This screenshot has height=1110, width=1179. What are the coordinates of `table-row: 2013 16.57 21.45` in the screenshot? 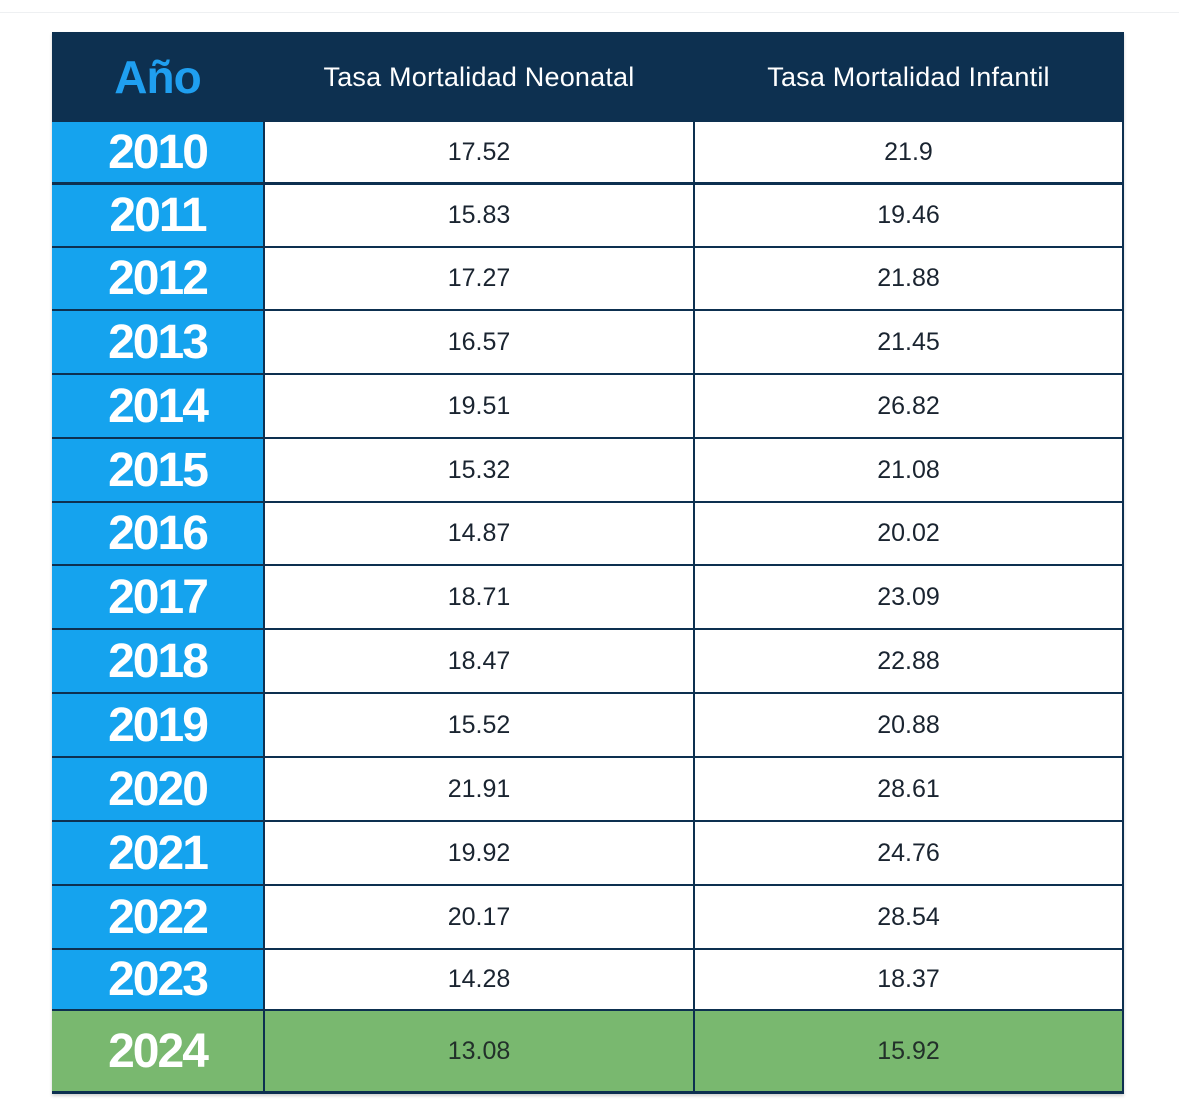 It's located at (588, 342).